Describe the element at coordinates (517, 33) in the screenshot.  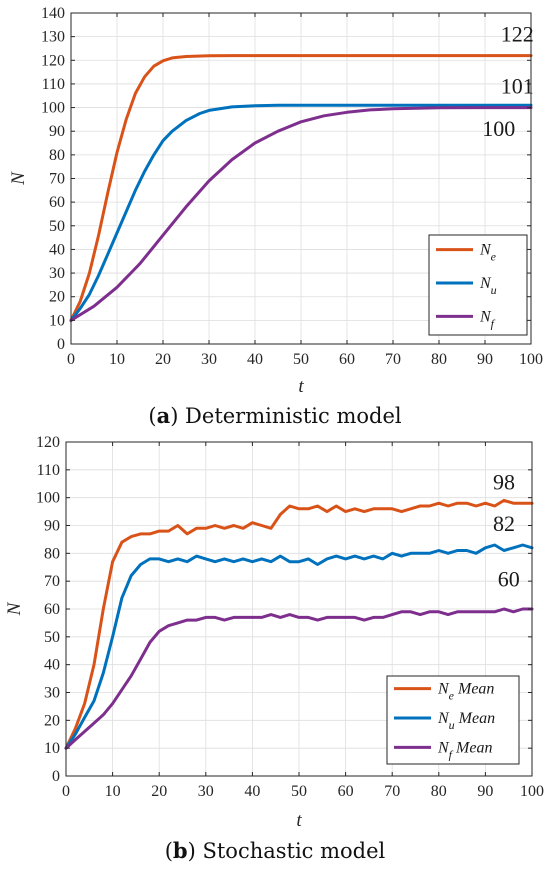
I see `value-annotation: 122` at that location.